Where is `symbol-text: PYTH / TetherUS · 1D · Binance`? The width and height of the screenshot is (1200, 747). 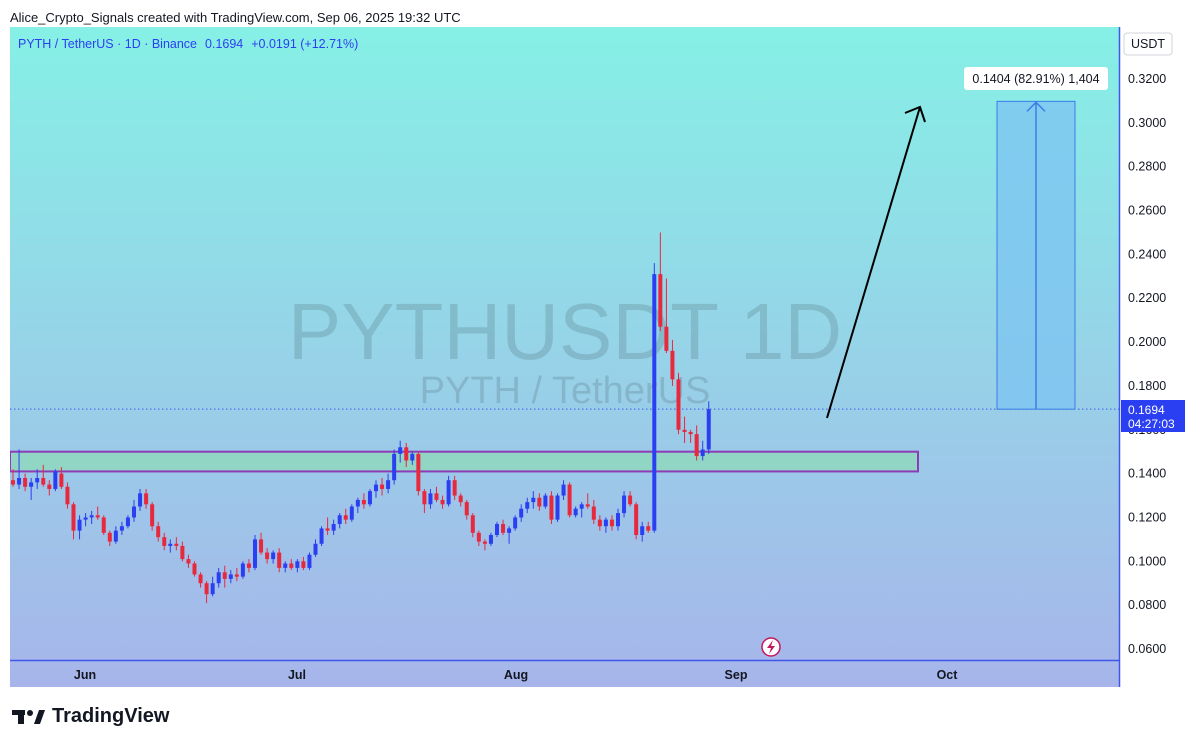 symbol-text: PYTH / TetherUS · 1D · Binance is located at coordinates (107, 44).